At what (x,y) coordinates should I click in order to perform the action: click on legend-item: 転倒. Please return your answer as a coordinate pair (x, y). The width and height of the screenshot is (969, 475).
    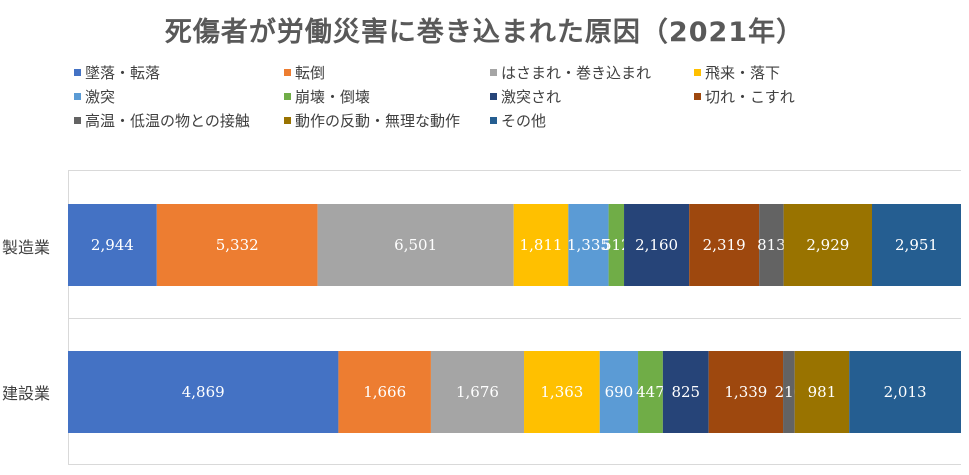
    Looking at the image, I should click on (304, 72).